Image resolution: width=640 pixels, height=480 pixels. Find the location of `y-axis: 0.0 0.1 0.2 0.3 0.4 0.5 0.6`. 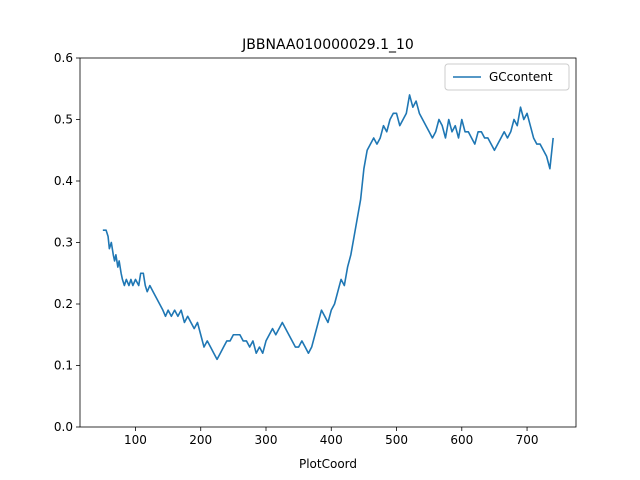

y-axis: 0.0 0.1 0.2 0.3 0.4 0.5 0.6 is located at coordinates (67, 242).